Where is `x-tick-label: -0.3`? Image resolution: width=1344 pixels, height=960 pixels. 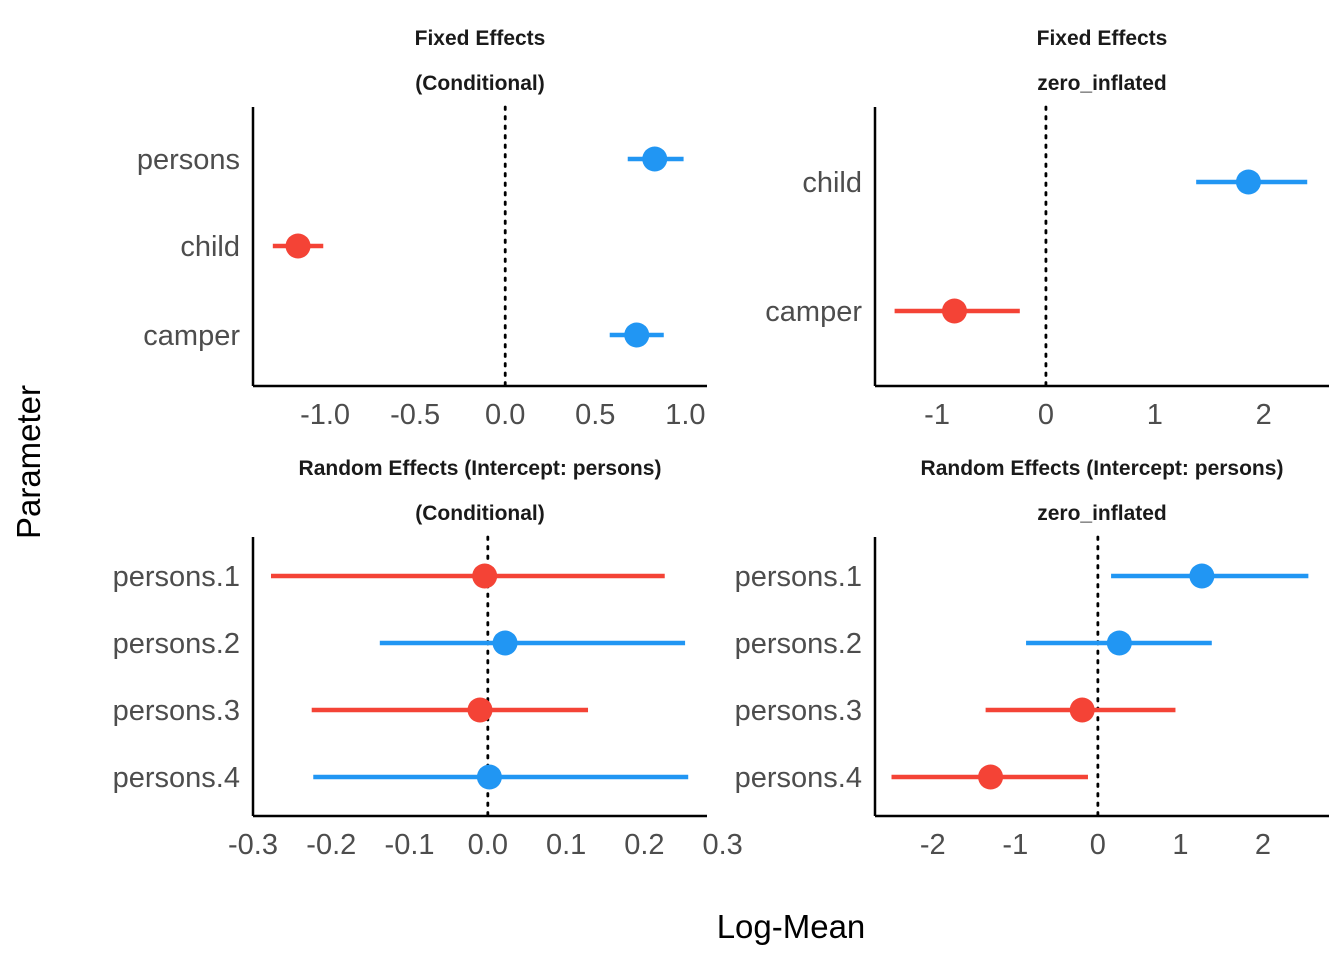
x-tick-label: -0.3 is located at coordinates (253, 845).